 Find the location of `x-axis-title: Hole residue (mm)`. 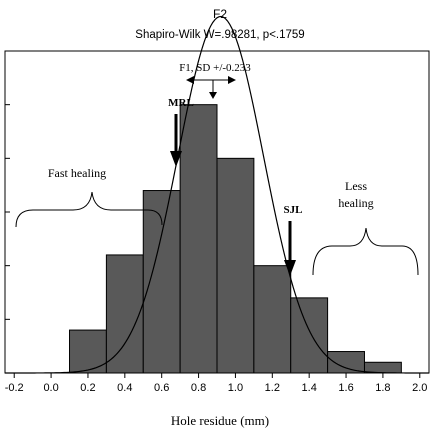

x-axis-title: Hole residue (mm) is located at coordinates (220, 420).